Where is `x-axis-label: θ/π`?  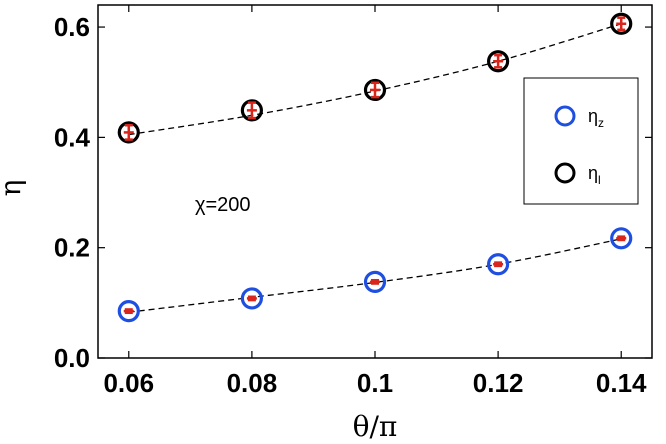 x-axis-label: θ/π is located at coordinates (375, 426).